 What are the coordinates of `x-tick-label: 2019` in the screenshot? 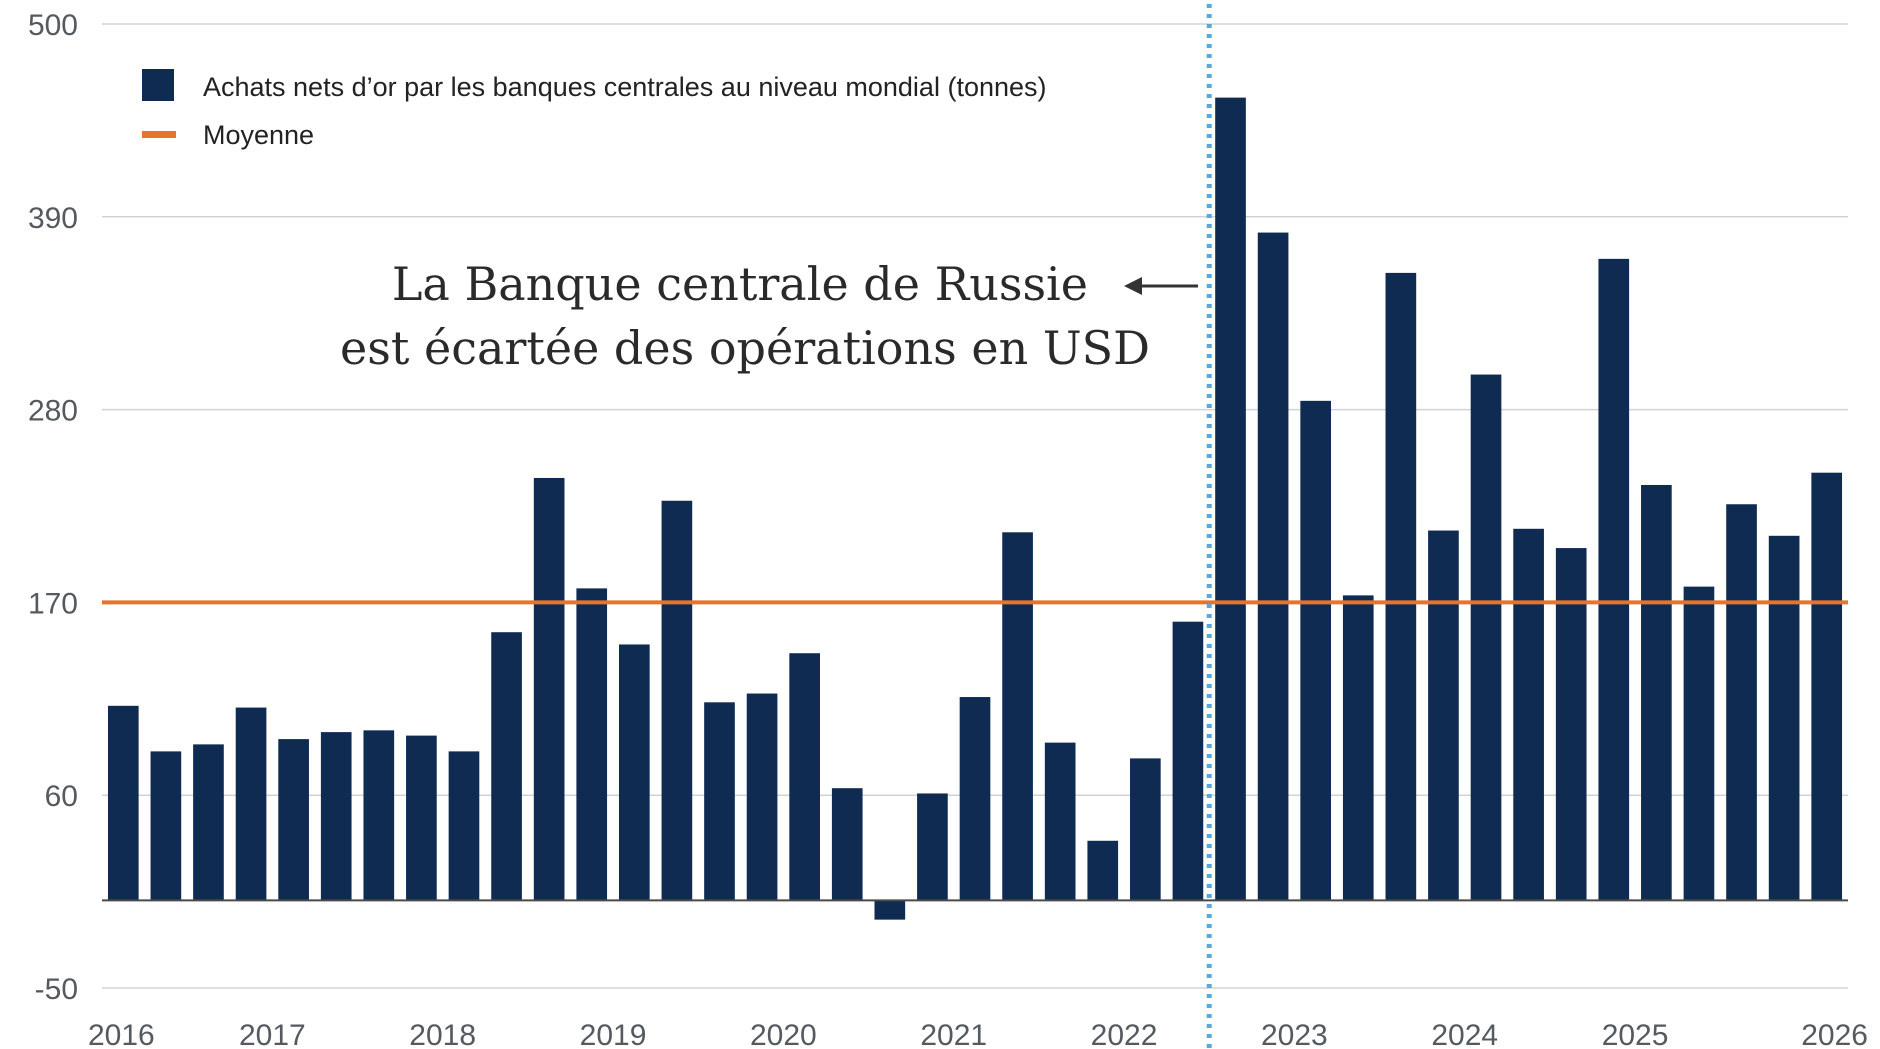 It's located at (613, 1034).